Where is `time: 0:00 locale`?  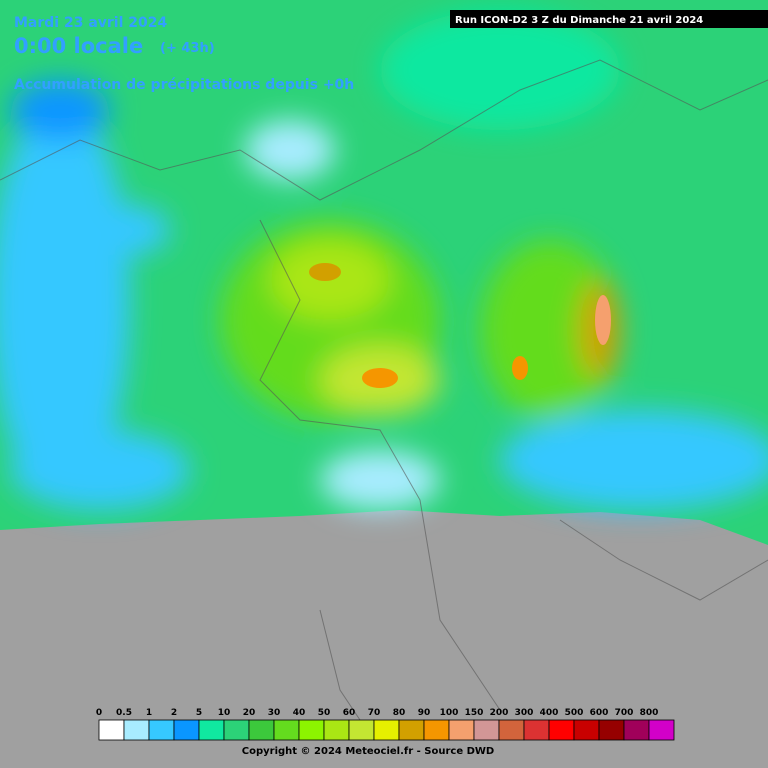
time: 0:00 locale is located at coordinates (78, 46).